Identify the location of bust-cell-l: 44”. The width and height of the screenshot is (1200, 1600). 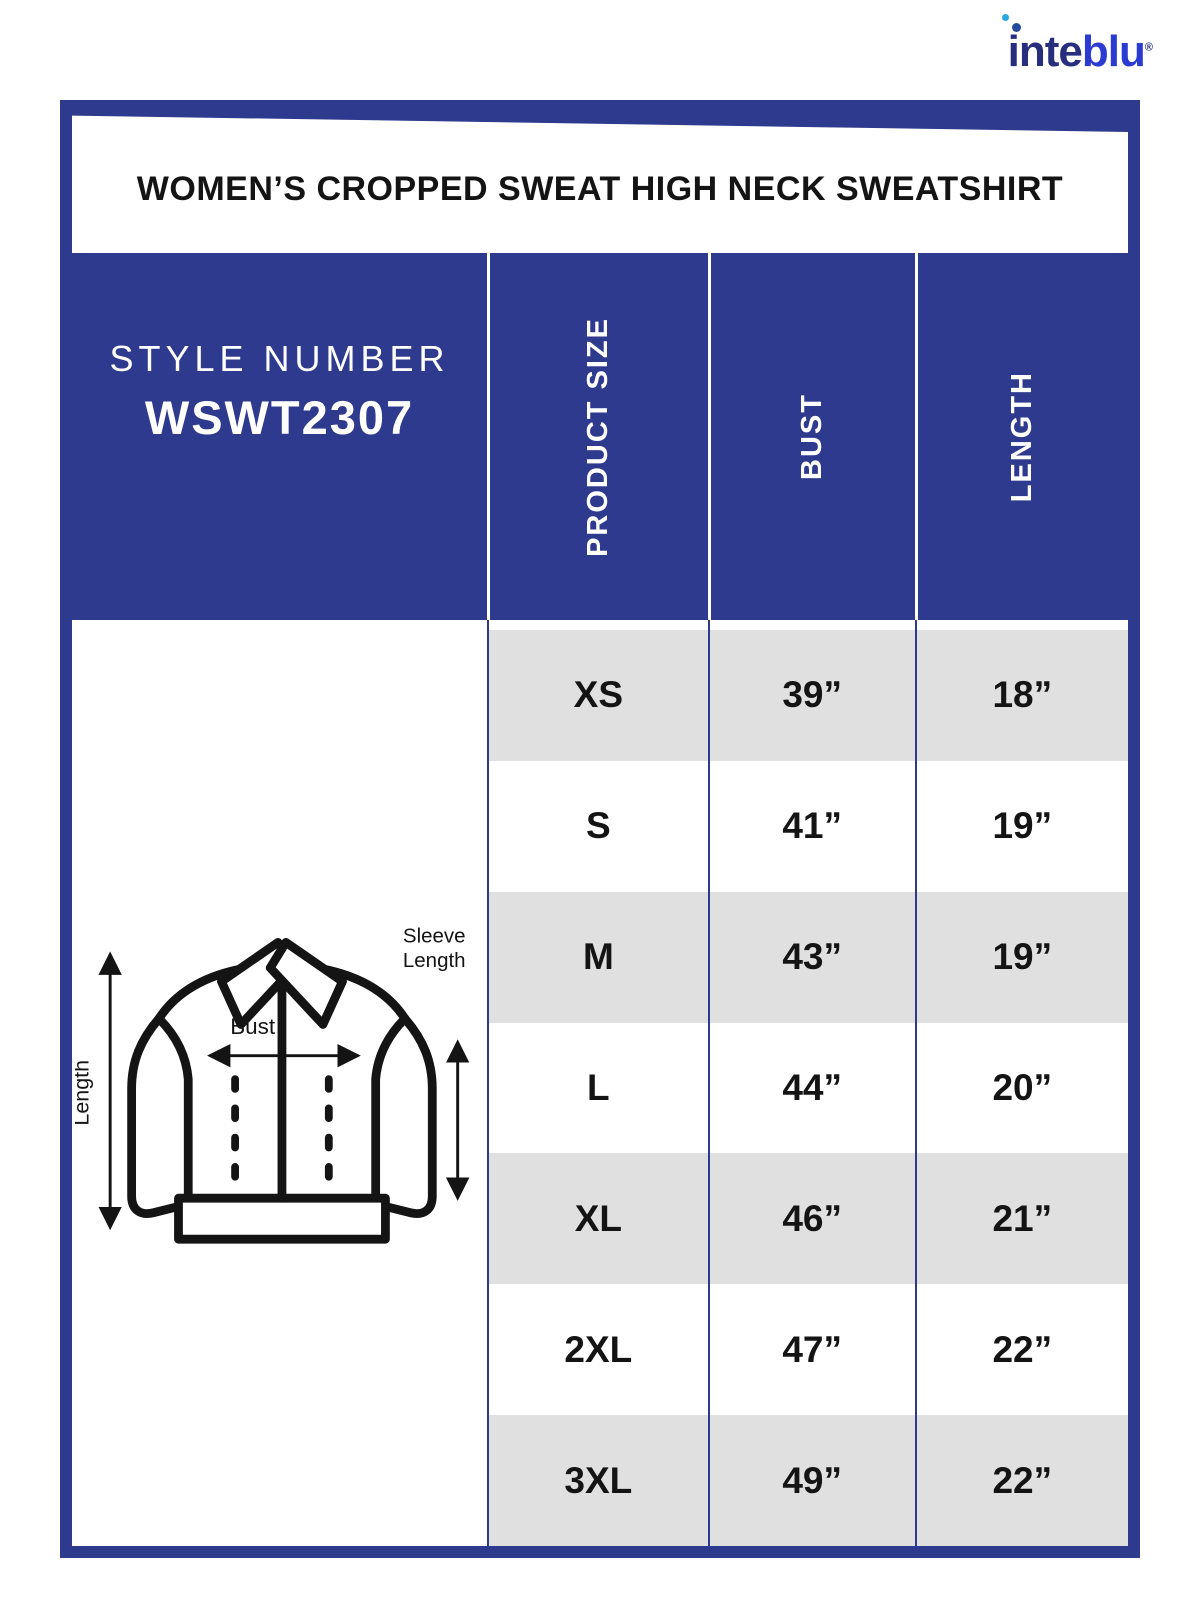
(811, 1088).